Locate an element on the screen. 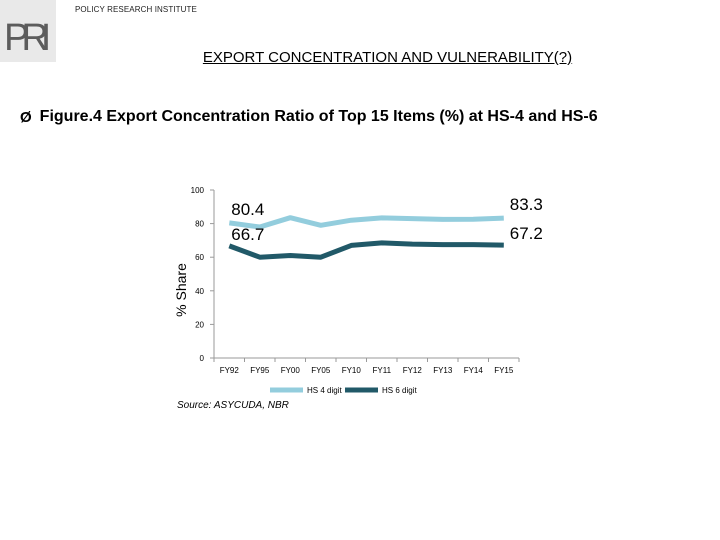 This screenshot has height=540, width=720. x-tick-label-FY15: FY15 is located at coordinates (504, 370).